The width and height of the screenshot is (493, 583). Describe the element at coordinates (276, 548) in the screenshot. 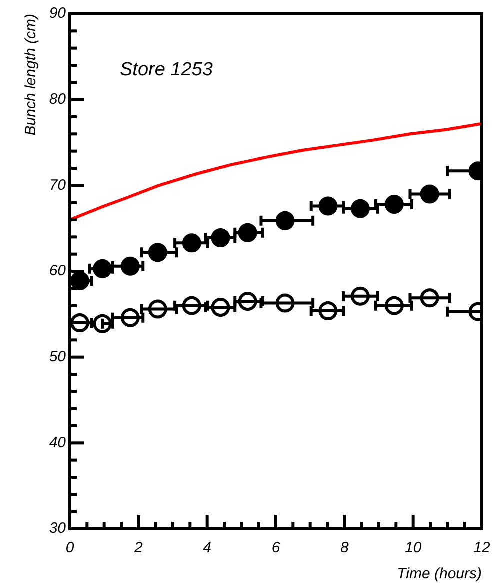

I see `x-tick-label: 6` at that location.